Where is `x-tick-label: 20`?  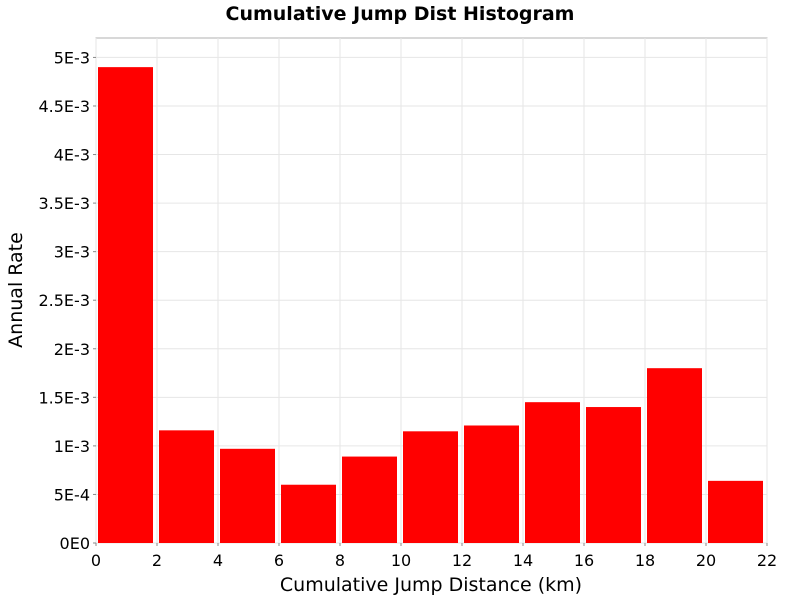
x-tick-label: 20 is located at coordinates (706, 560).